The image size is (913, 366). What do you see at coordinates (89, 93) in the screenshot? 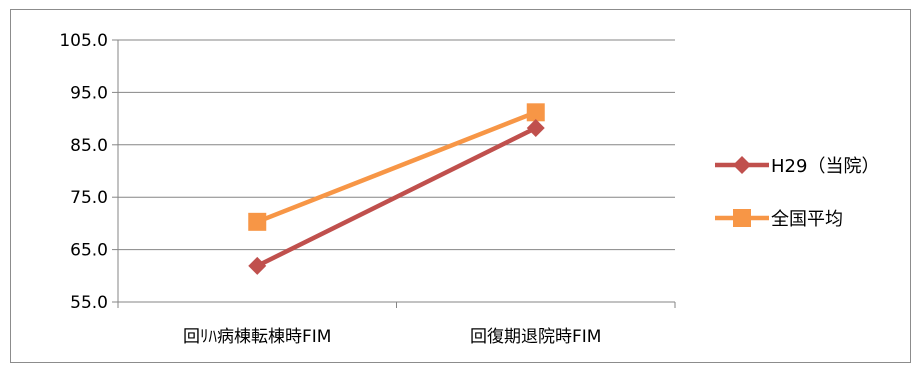
I see `y-tick-label: 95.0` at bounding box center [89, 93].